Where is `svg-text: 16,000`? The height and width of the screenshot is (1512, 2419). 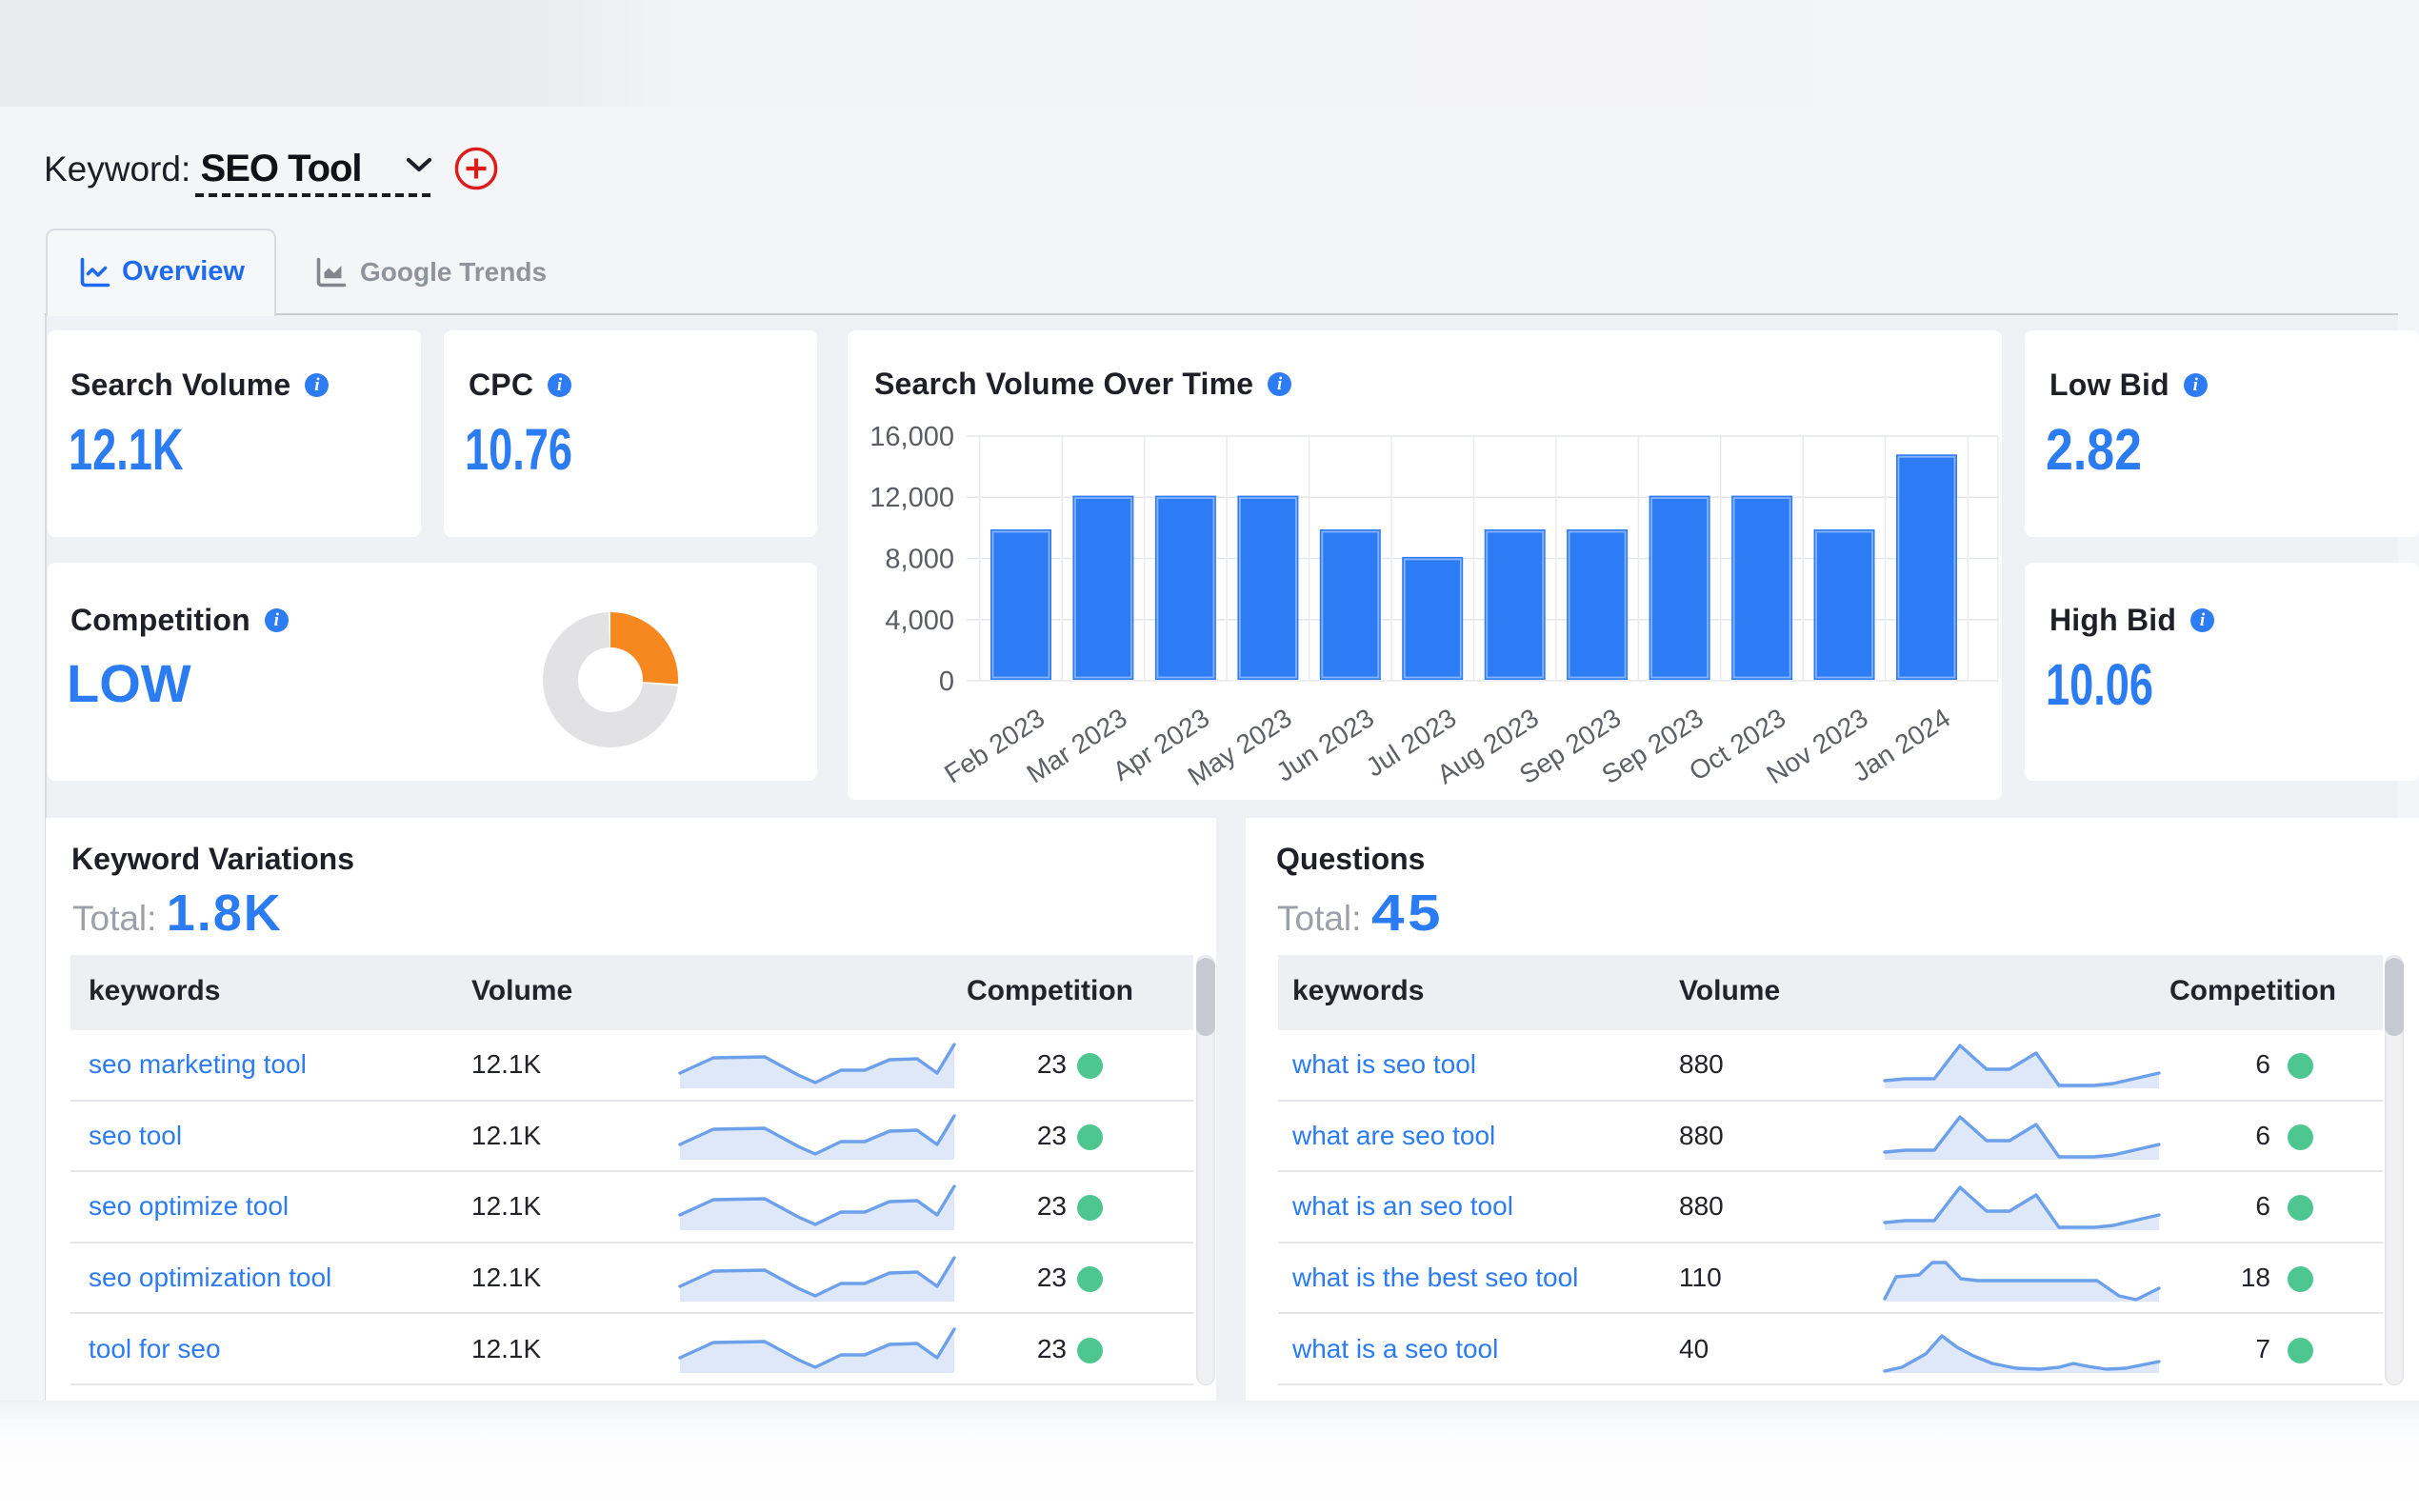 svg-text: 16,000 is located at coordinates (912, 437).